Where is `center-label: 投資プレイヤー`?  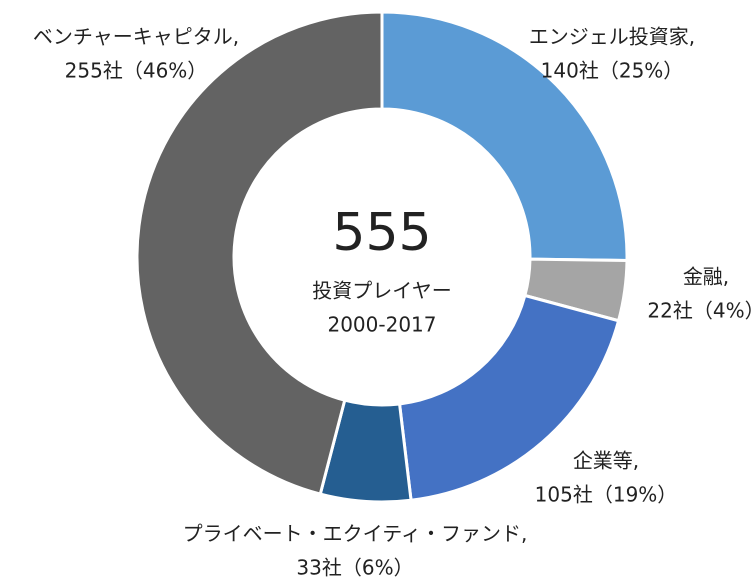
center-label: 投資プレイヤー is located at coordinates (381, 291).